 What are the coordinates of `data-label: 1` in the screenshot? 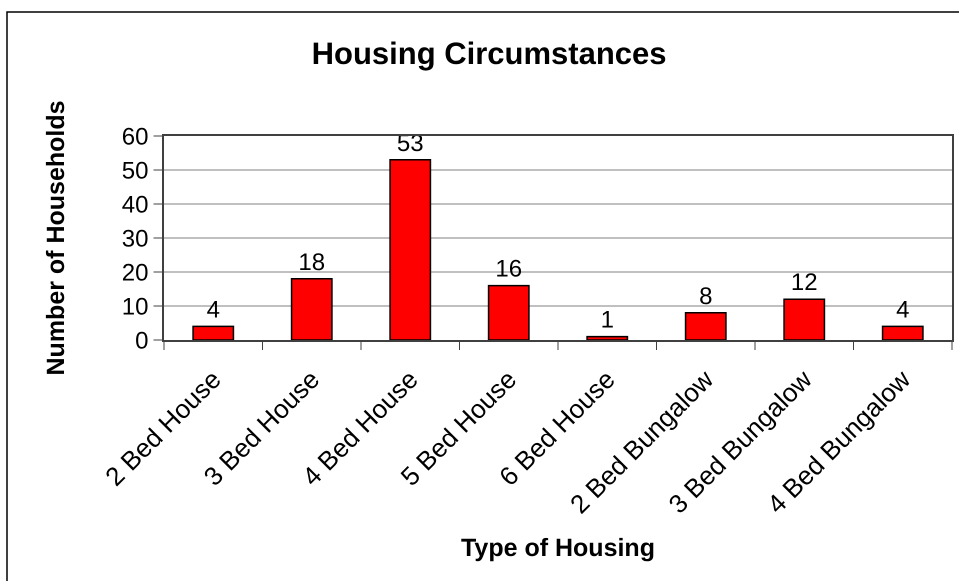 It's located at (607, 320).